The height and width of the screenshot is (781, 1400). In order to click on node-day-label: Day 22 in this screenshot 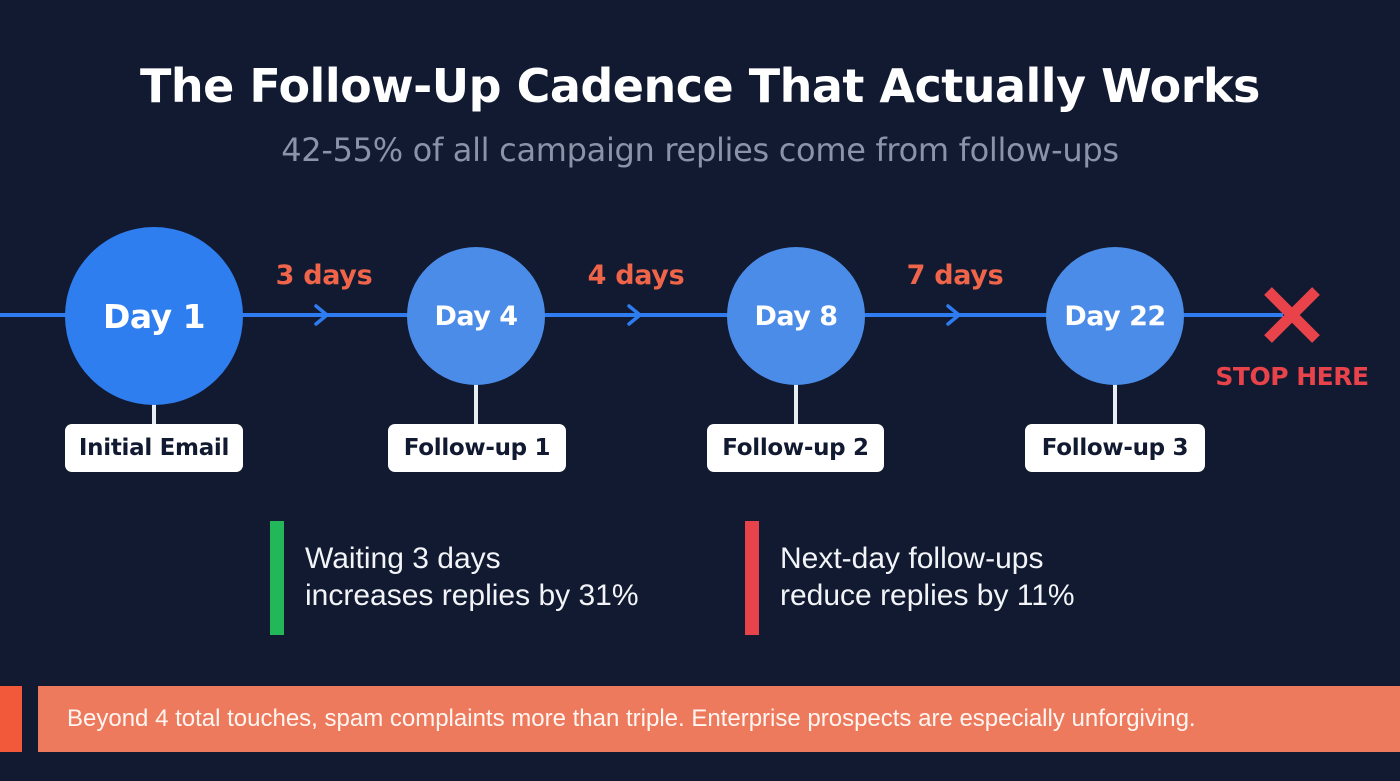, I will do `click(1115, 316)`.